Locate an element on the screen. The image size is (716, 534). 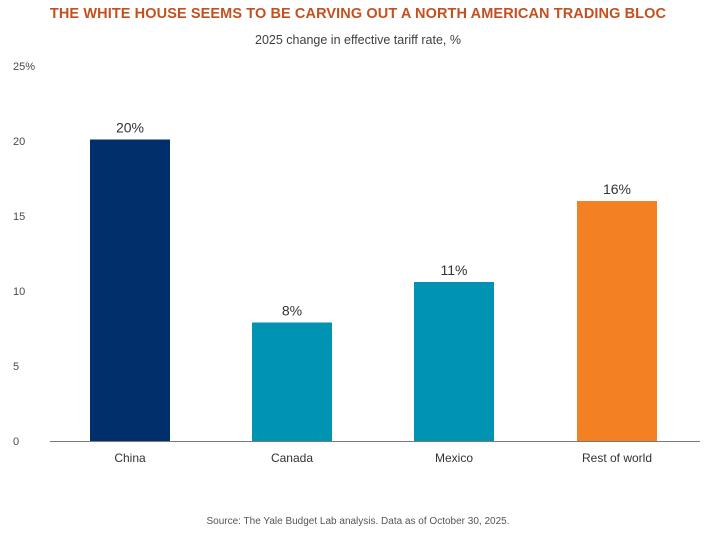
data-label: 20% is located at coordinates (130, 128).